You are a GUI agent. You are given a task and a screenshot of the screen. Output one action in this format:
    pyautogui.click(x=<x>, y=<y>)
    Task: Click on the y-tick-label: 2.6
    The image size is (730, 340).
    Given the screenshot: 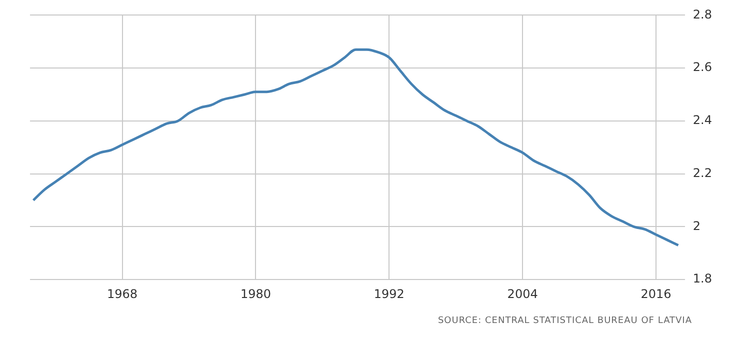 What is the action you would take?
    pyautogui.click(x=702, y=67)
    